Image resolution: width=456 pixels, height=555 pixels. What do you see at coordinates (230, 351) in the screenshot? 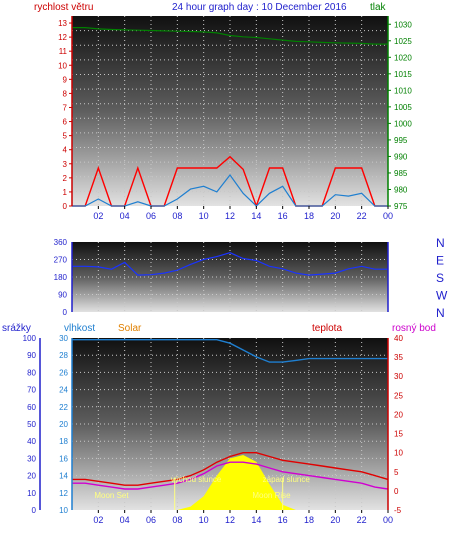
I see `humidity-line` at bounding box center [230, 351].